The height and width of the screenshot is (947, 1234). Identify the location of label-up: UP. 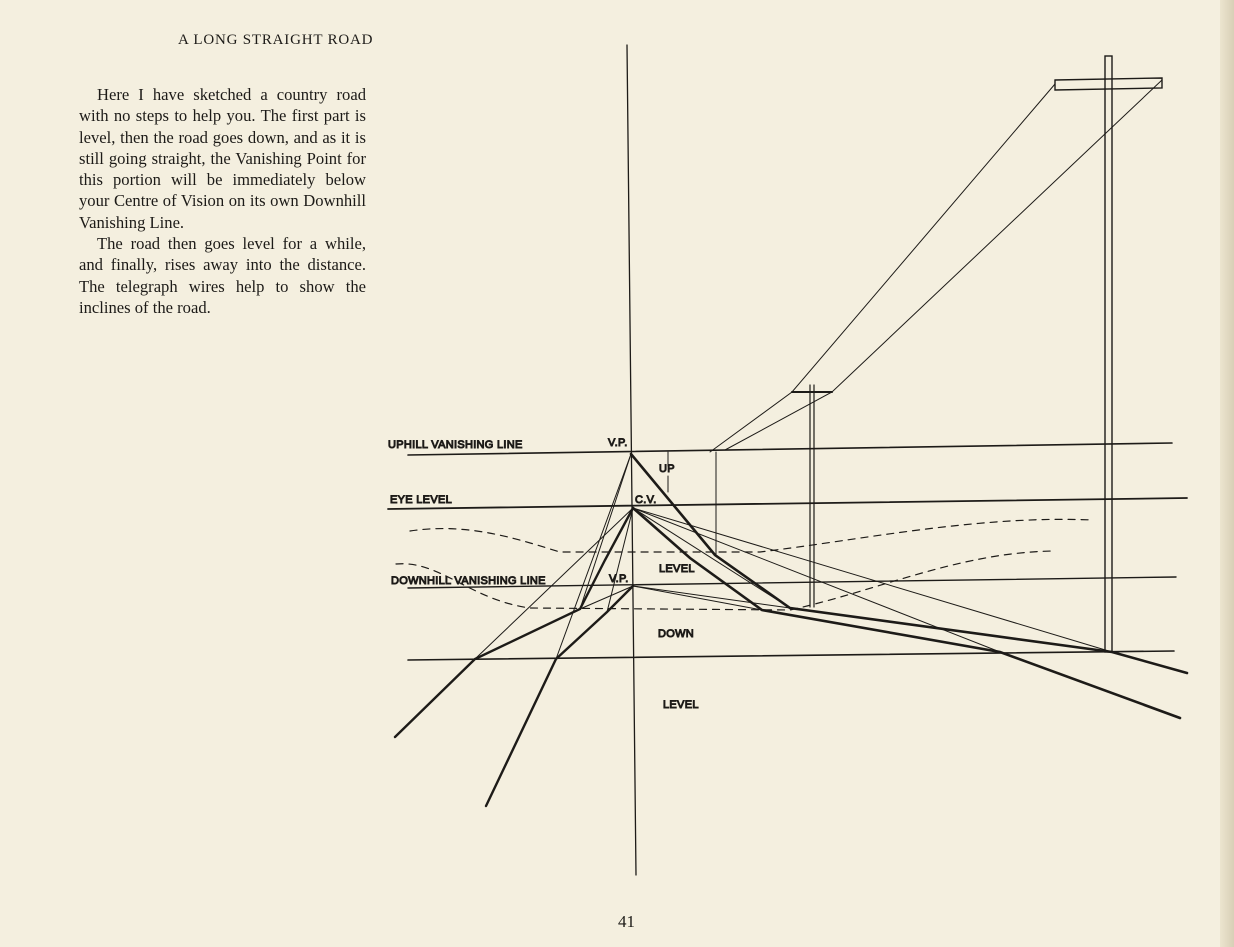
(667, 469).